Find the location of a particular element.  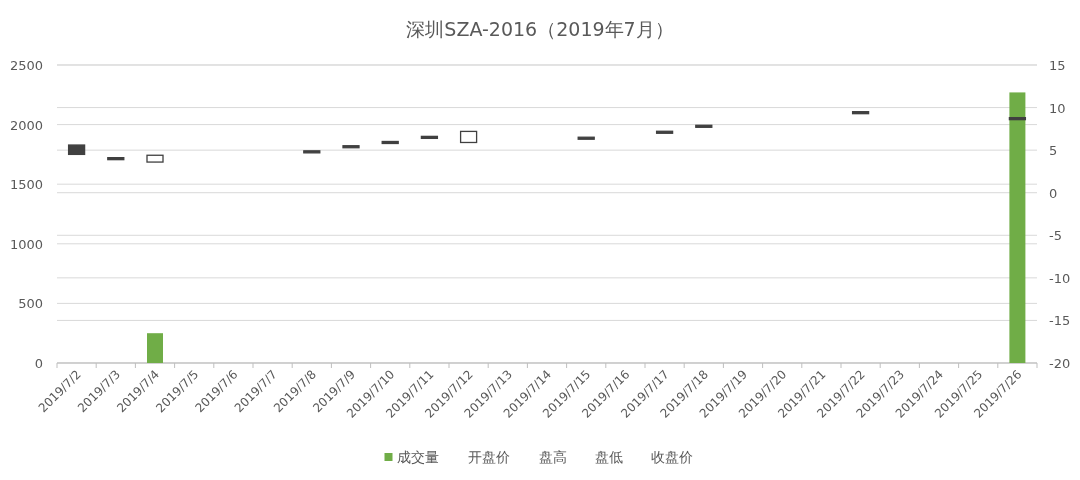

y2-tick-label: 0 is located at coordinates (1053, 193).